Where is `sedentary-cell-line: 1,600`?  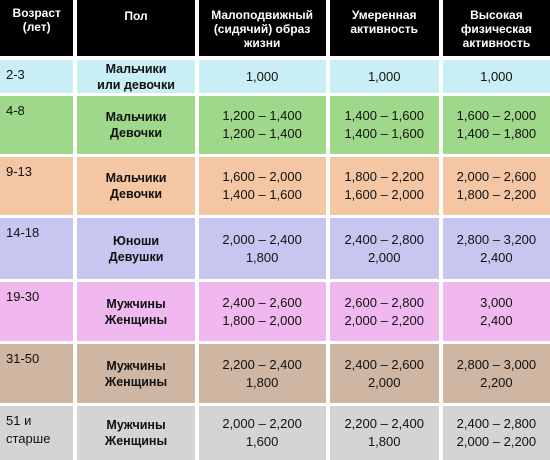
sedentary-cell-line: 1,600 is located at coordinates (262, 441).